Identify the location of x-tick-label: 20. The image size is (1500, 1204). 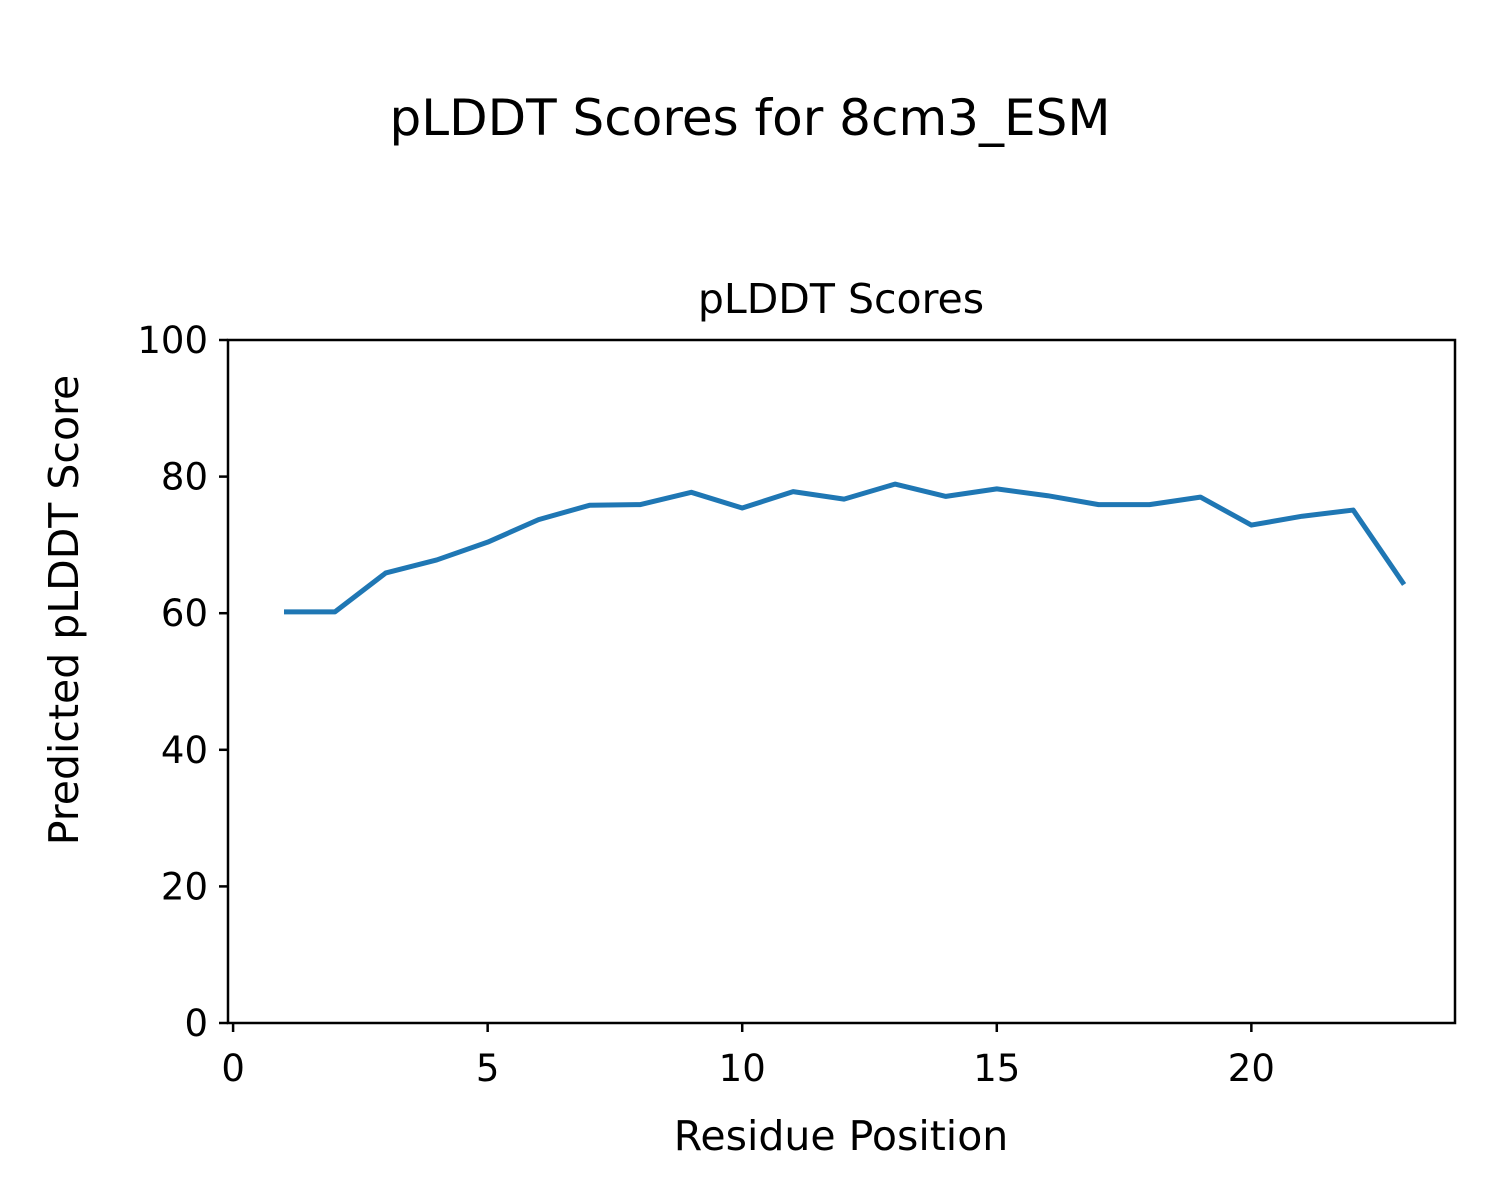
(1251, 1068).